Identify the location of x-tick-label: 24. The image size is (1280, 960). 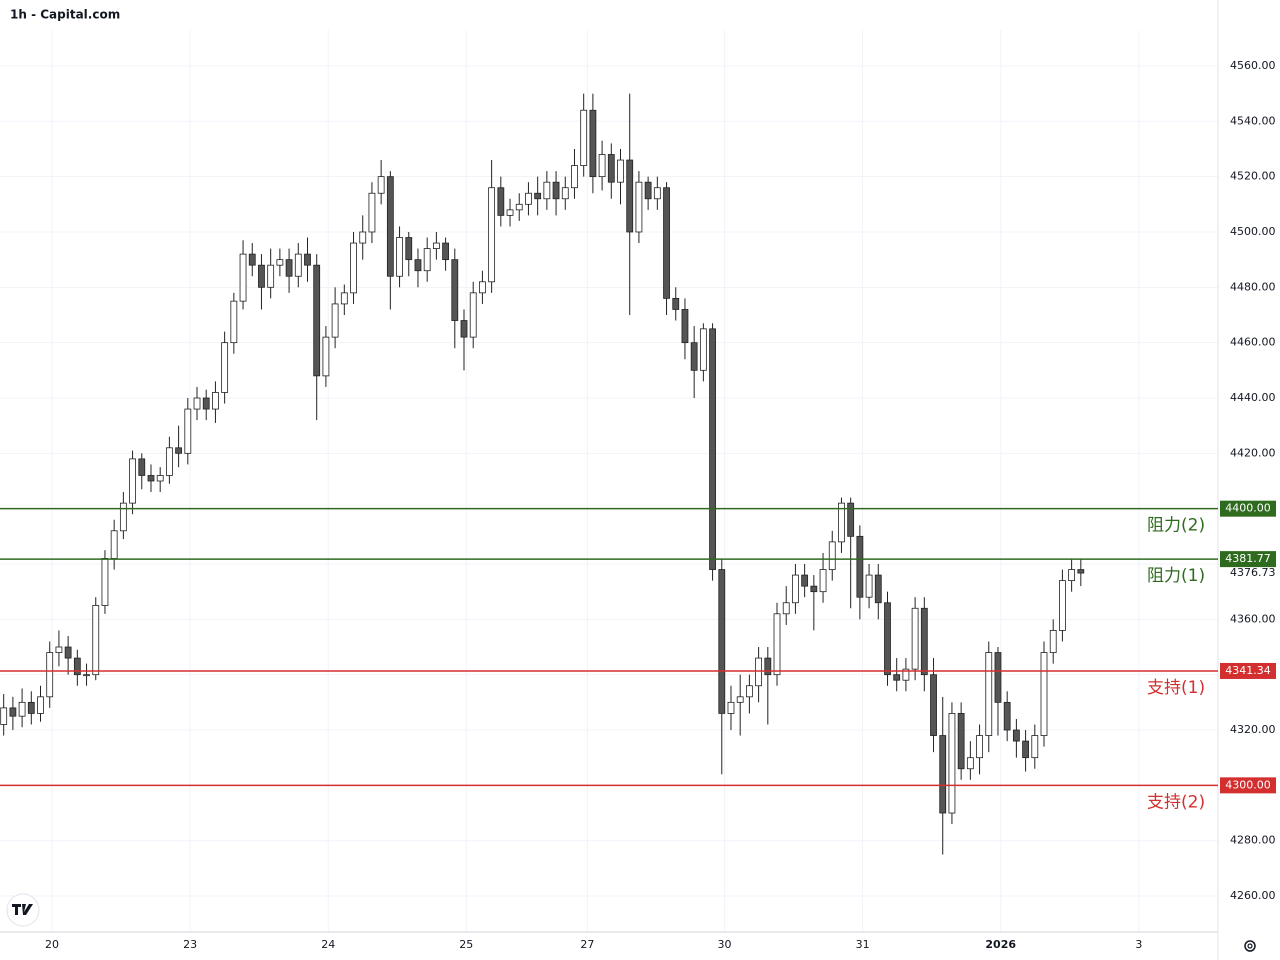
(328, 944).